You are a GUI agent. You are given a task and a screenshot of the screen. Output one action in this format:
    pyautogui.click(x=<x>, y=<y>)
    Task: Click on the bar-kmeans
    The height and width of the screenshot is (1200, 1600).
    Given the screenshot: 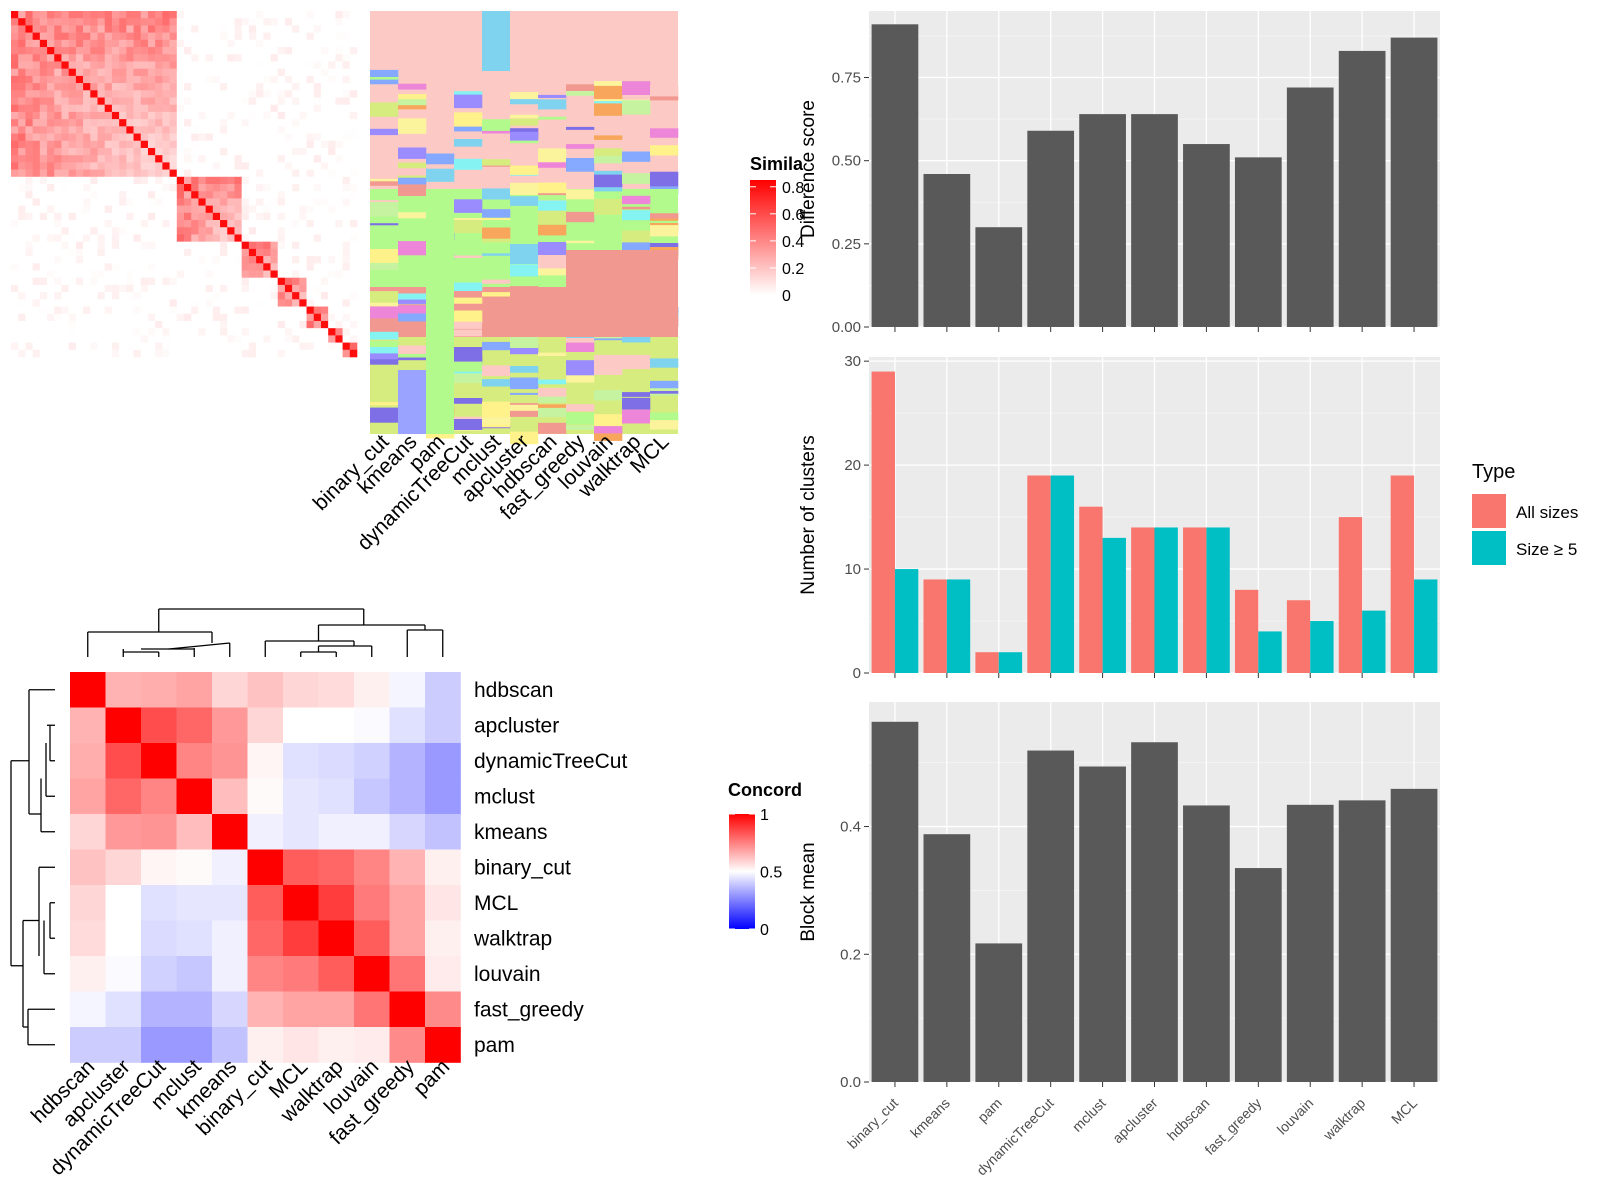 What is the action you would take?
    pyautogui.click(x=947, y=958)
    